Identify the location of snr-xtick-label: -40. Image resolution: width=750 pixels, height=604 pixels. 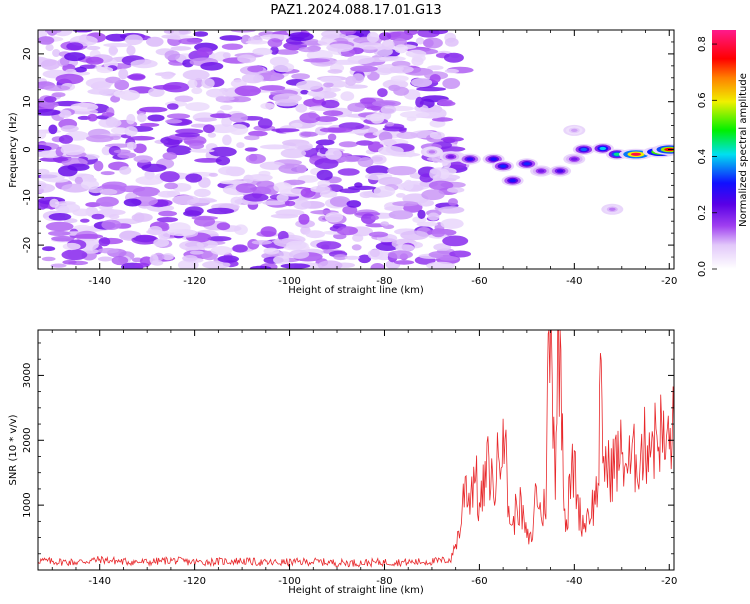
(574, 581).